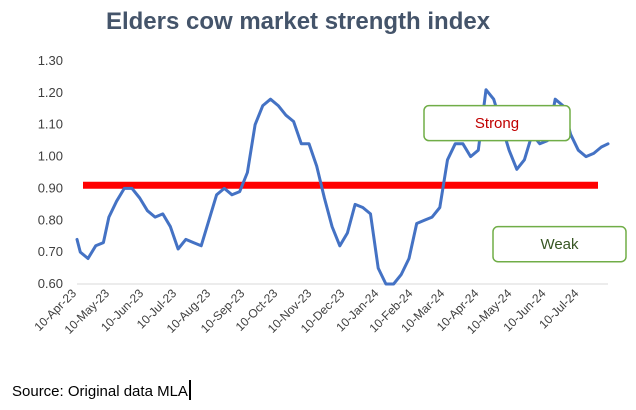  I want to click on y-tick-label: 0.70, so click(50, 251).